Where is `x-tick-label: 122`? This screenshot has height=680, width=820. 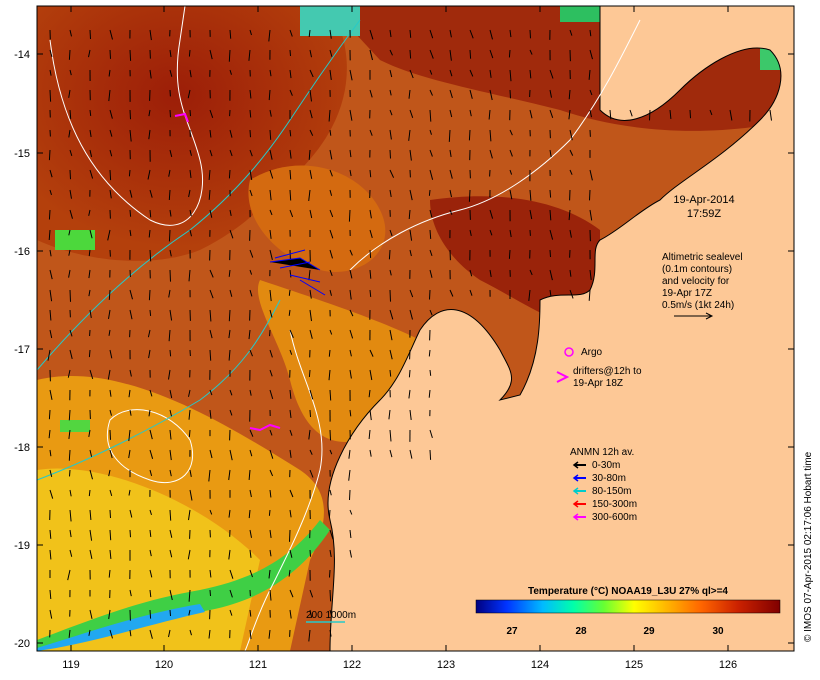 x-tick-label: 122 is located at coordinates (352, 665).